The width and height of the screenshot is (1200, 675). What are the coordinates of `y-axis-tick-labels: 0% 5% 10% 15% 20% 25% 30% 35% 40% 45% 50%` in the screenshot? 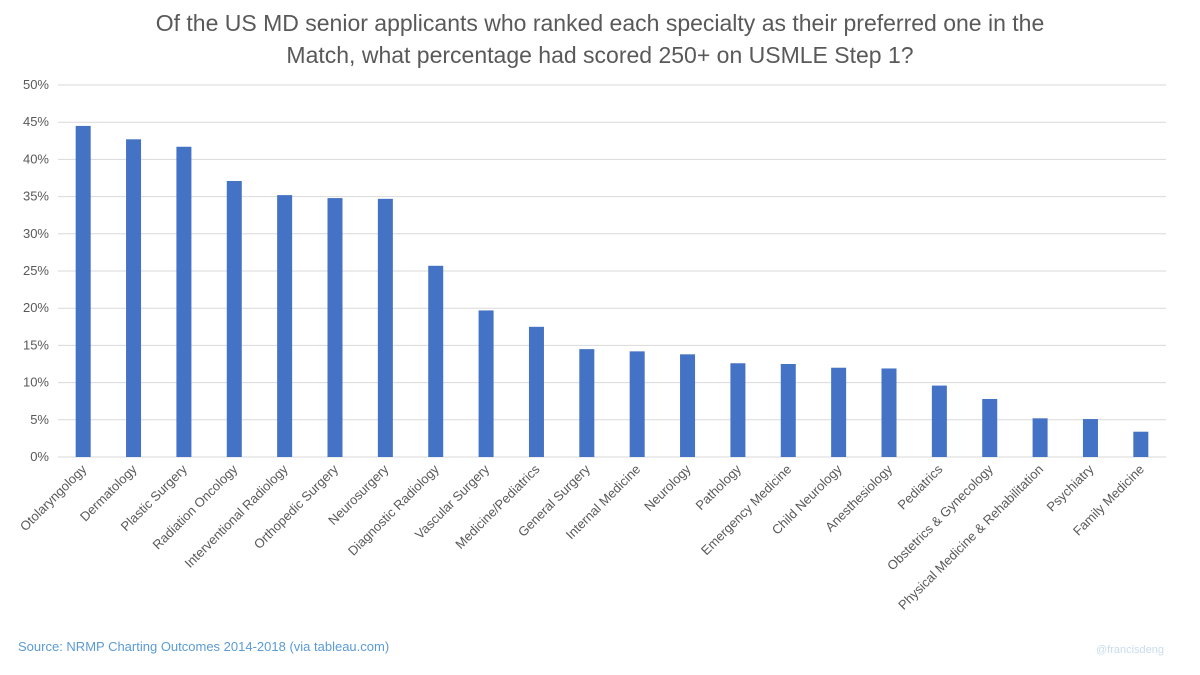 It's located at (36, 270).